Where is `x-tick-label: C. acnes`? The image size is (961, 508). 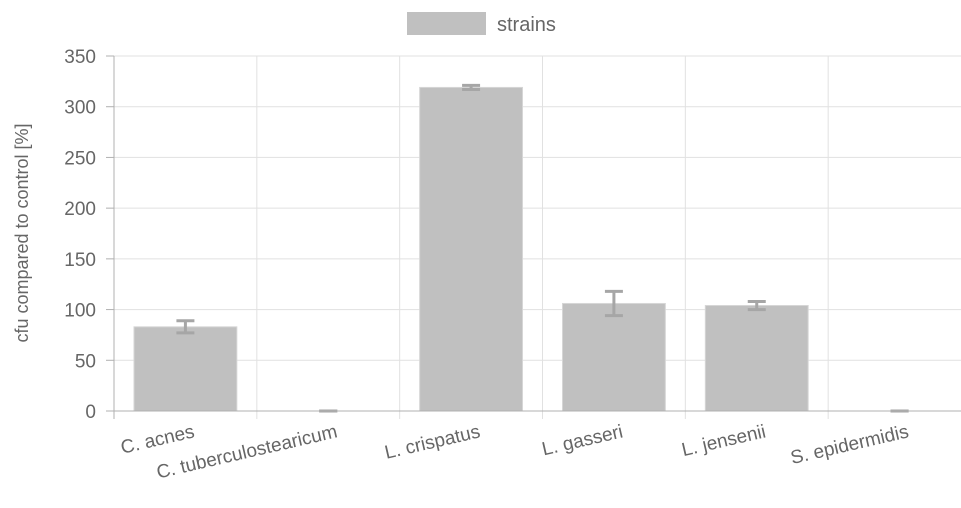
x-tick-label: C. acnes is located at coordinates (158, 439).